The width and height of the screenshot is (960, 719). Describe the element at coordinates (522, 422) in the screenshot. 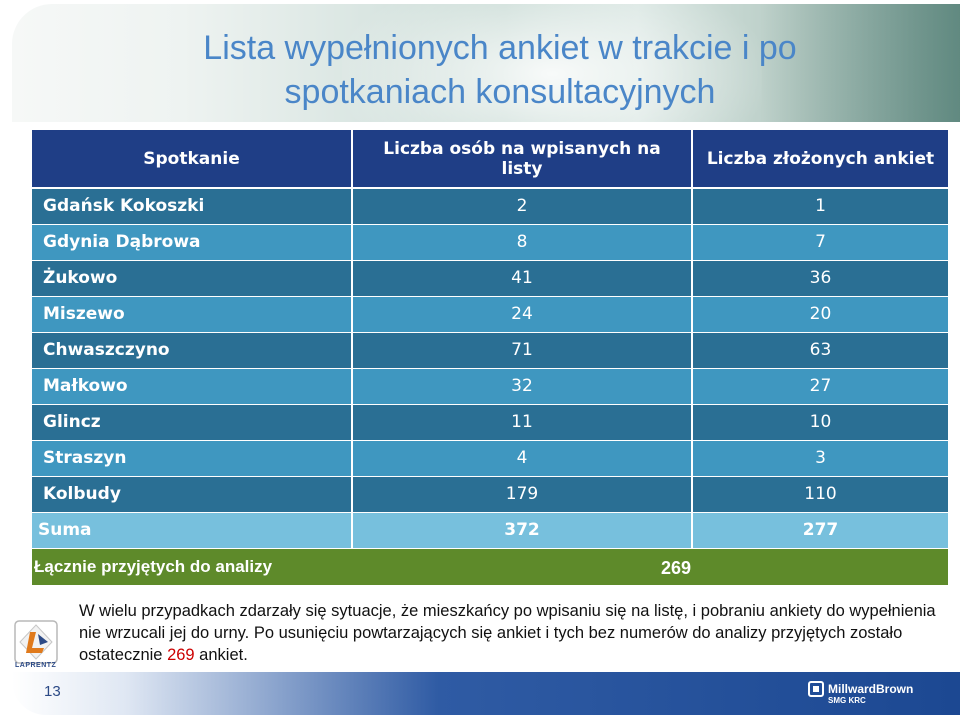

I see `listed-count: 11` at that location.